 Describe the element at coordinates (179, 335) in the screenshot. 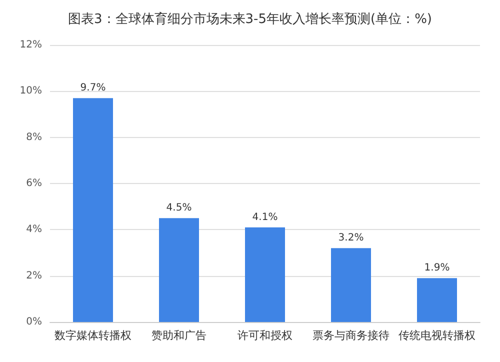

I see `x-tick-label: 赞助和广告` at that location.